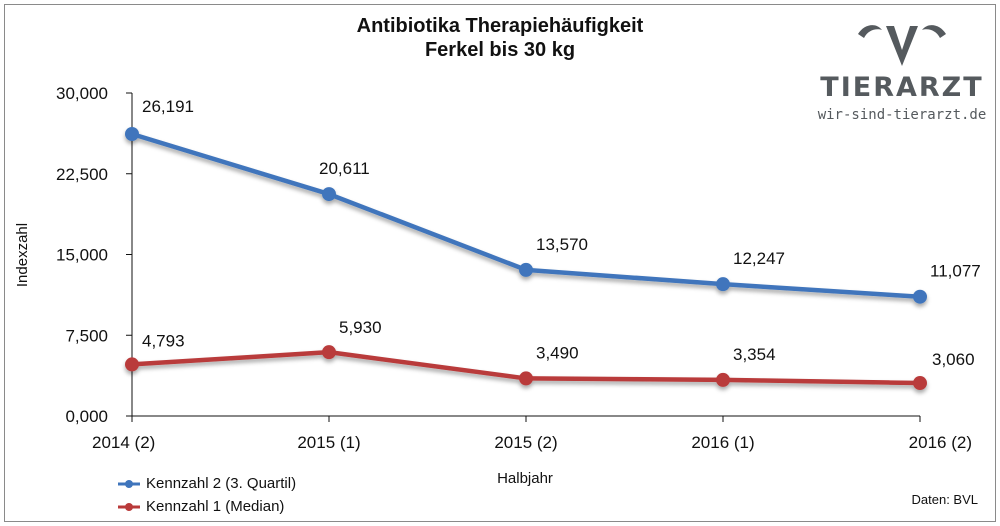 The height and width of the screenshot is (526, 1000). I want to click on data-label: 20,611, so click(344, 168).